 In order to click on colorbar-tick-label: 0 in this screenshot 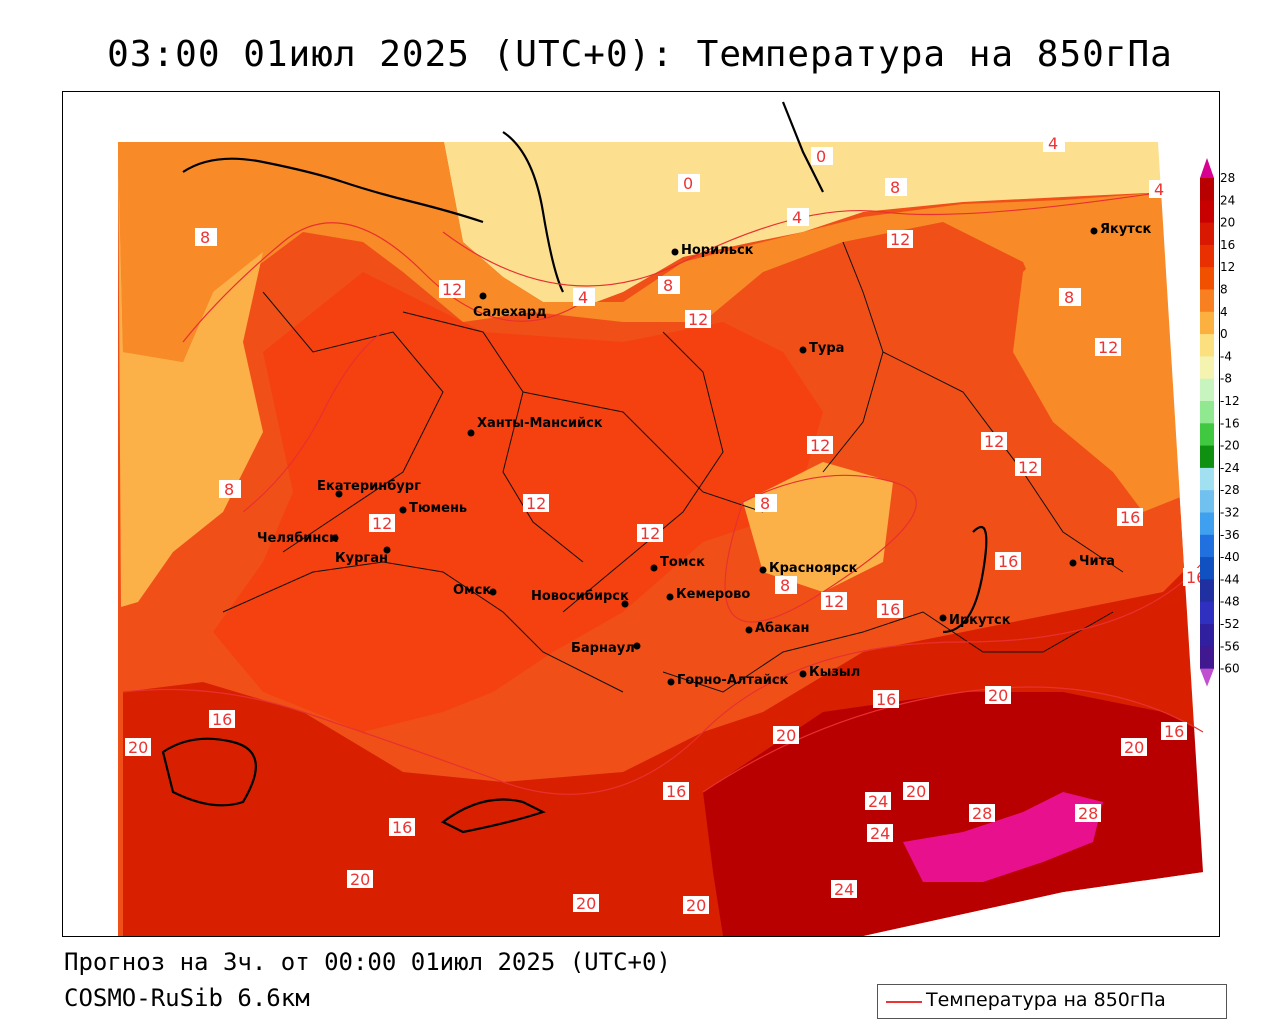, I will do `click(1224, 334)`.